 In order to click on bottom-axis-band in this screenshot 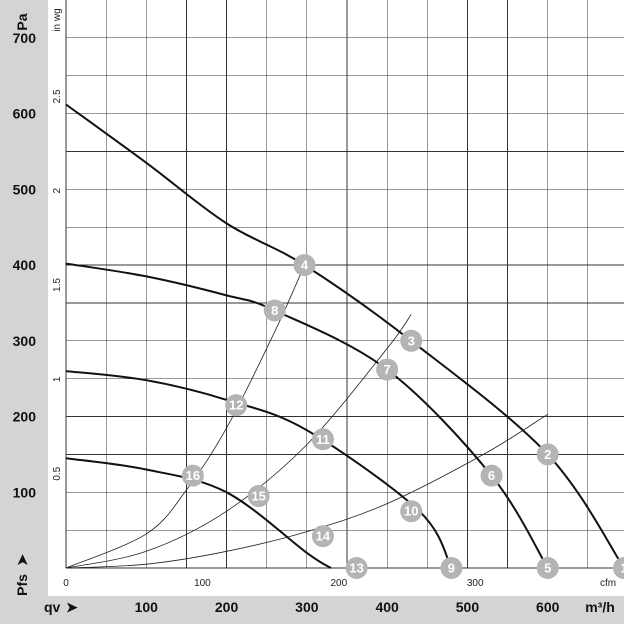, I will do `click(312, 610)`.